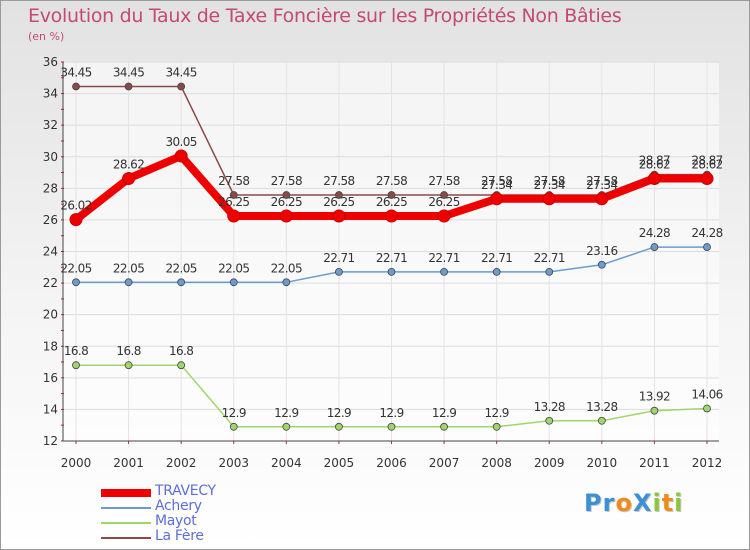 This screenshot has width=750, height=550. Describe the element at coordinates (181, 351) in the screenshot. I see `data-label-mayot: 16.8` at that location.